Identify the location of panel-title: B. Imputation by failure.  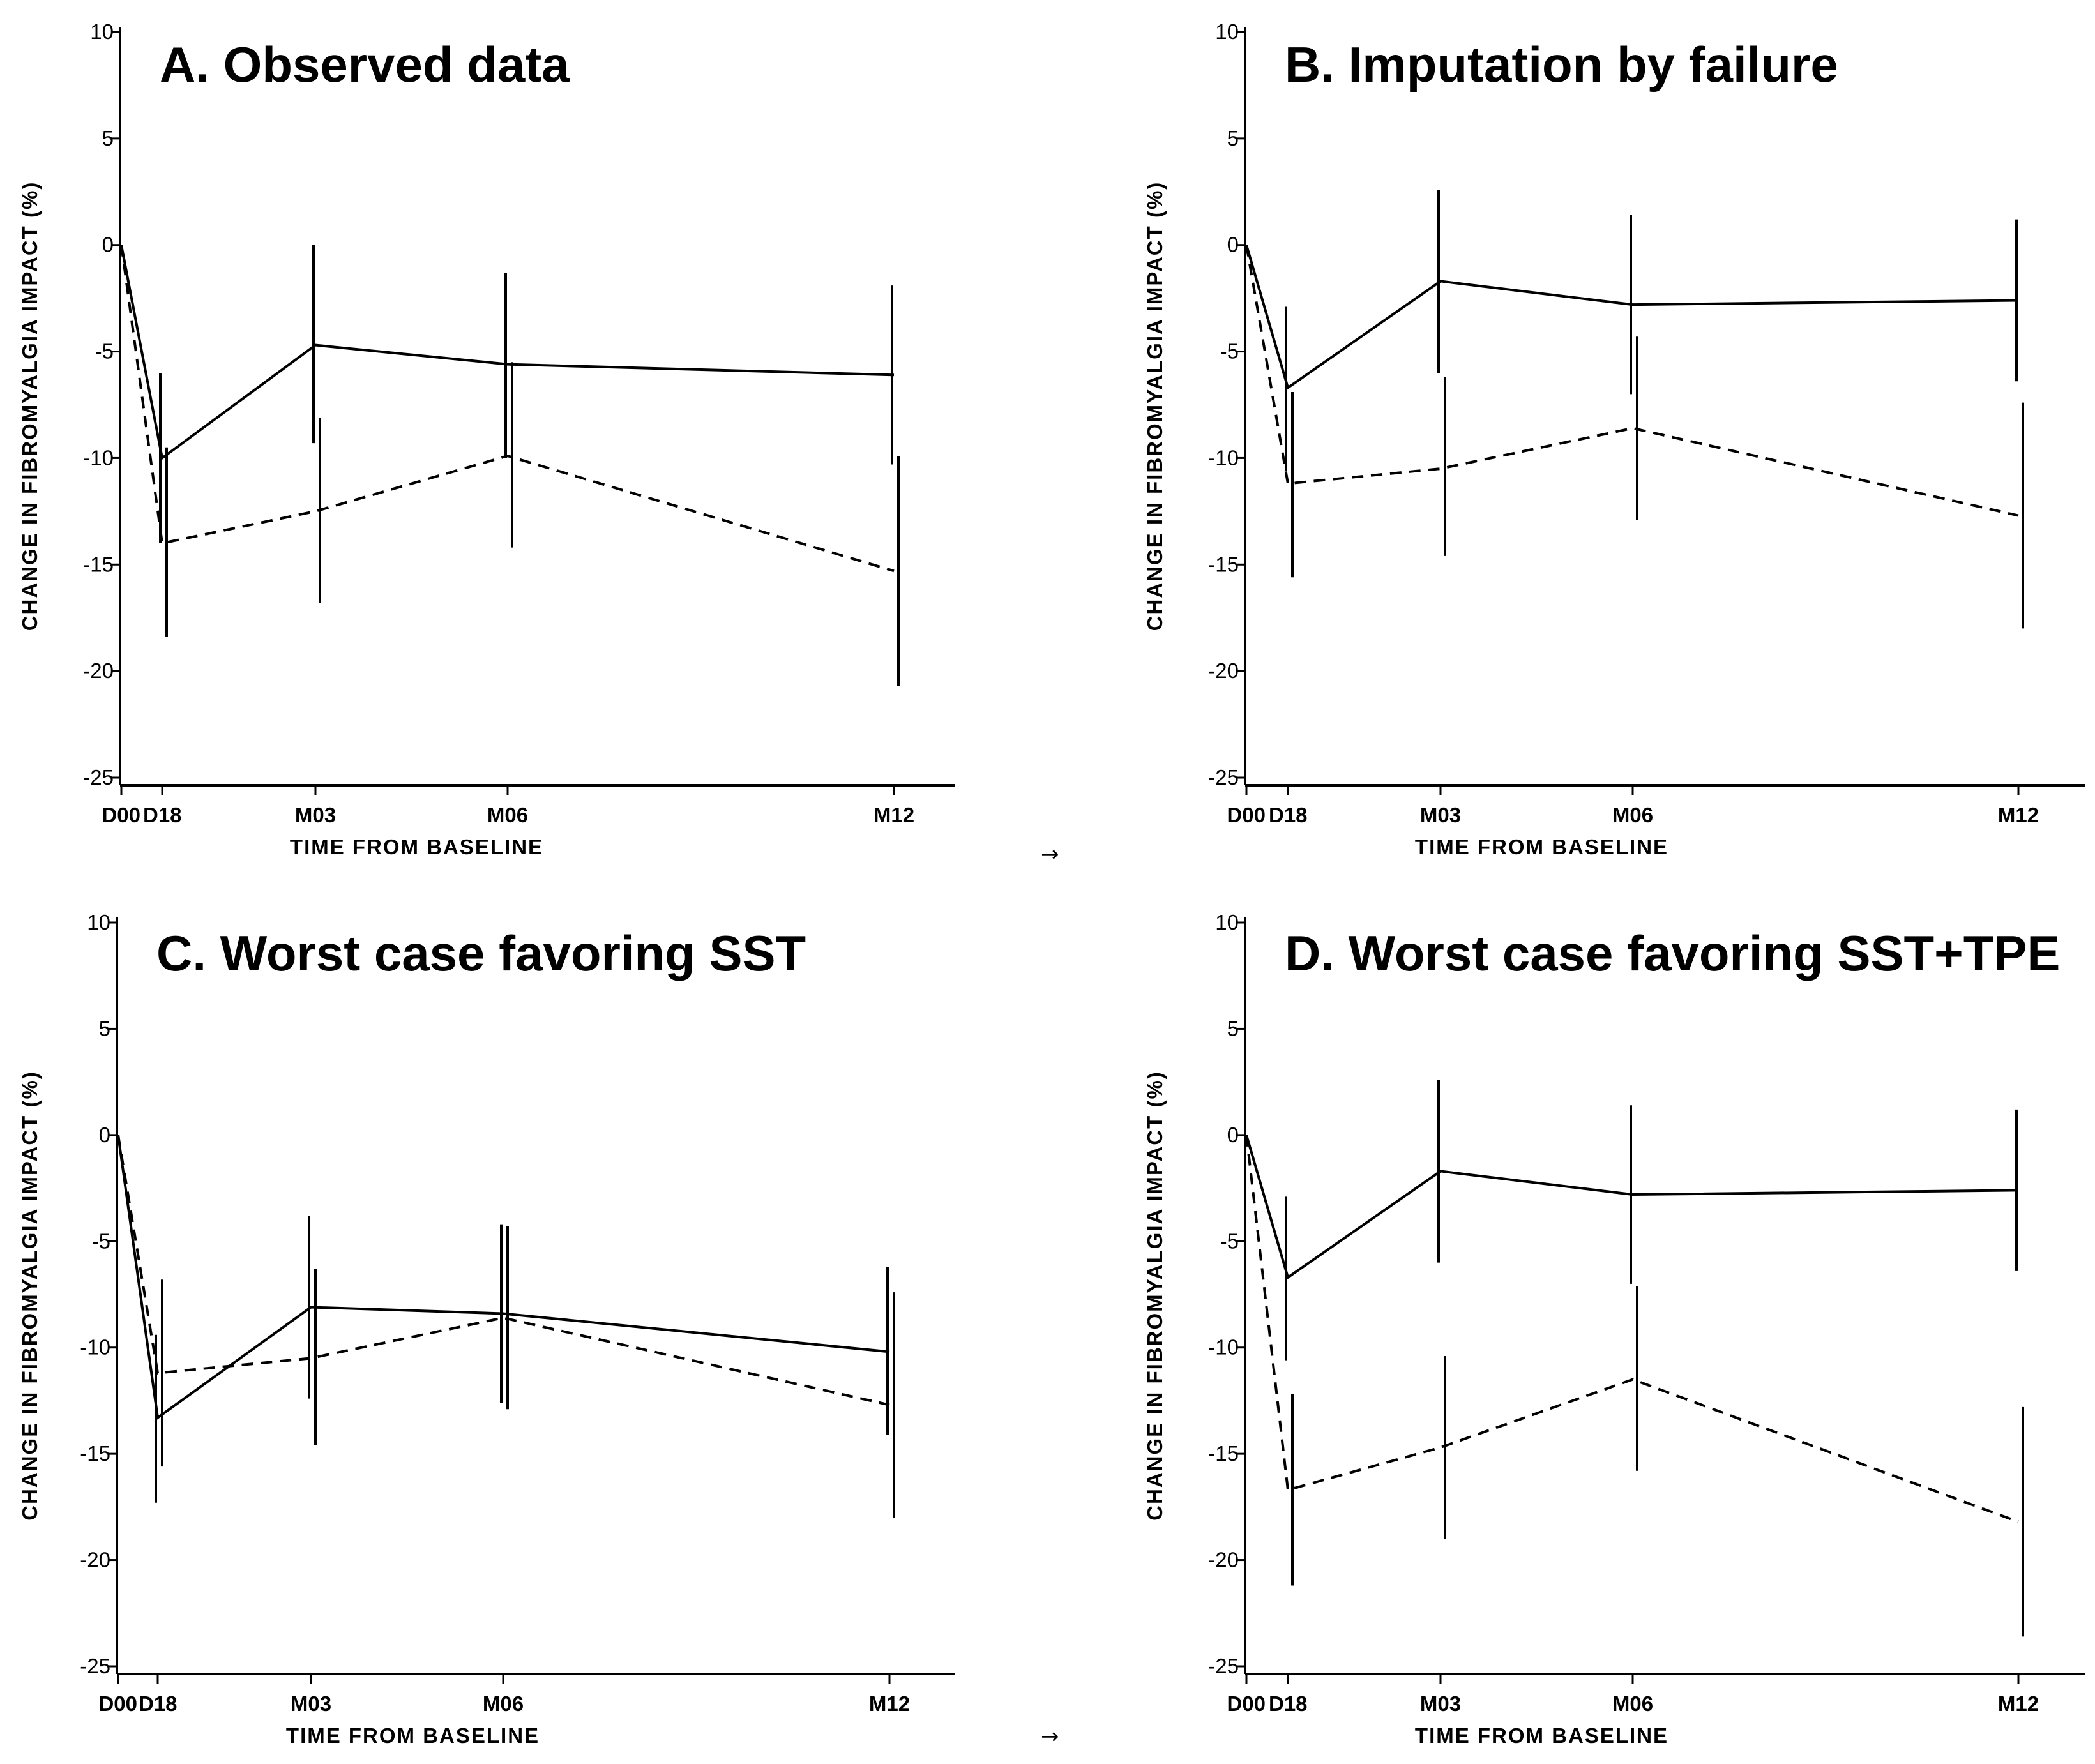
(1562, 64).